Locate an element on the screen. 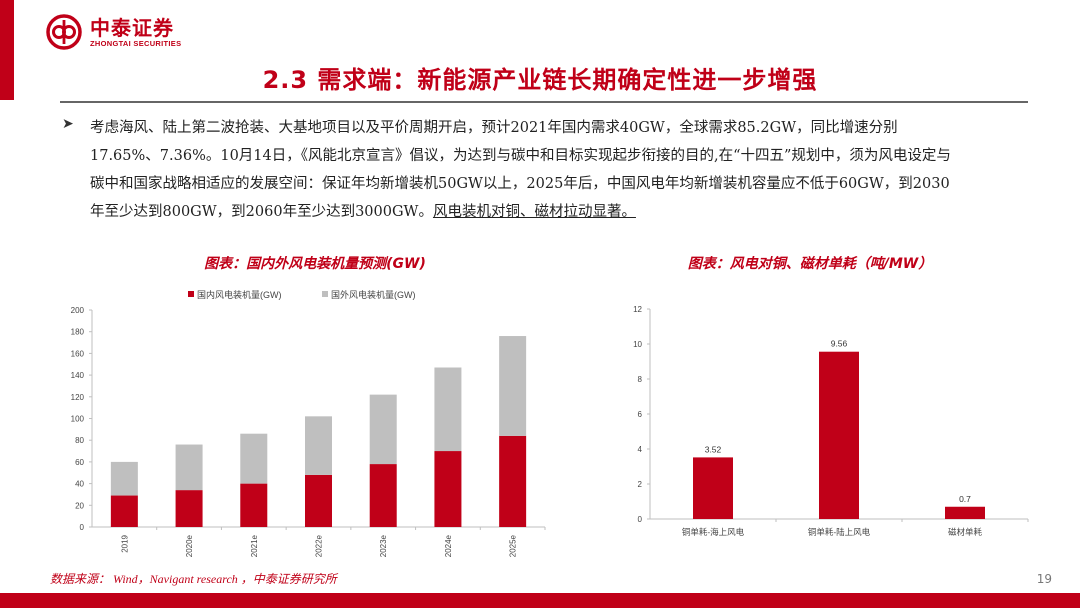  y-tick-label: 10 is located at coordinates (637, 344).